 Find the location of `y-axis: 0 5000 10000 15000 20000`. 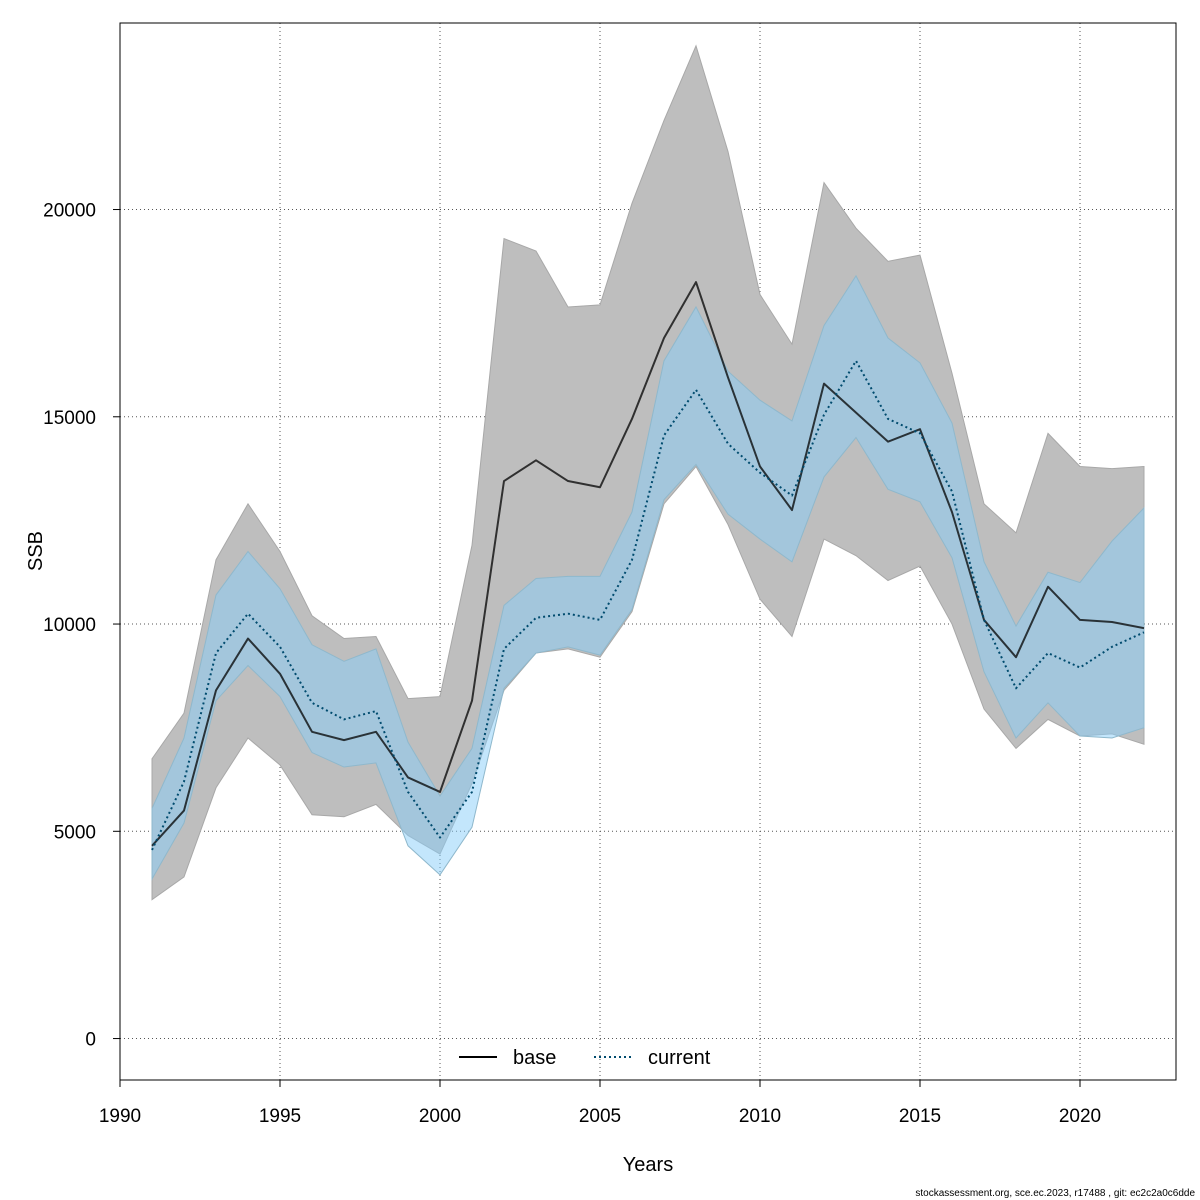

y-axis: 0 5000 10000 15000 20000 is located at coordinates (82, 626).